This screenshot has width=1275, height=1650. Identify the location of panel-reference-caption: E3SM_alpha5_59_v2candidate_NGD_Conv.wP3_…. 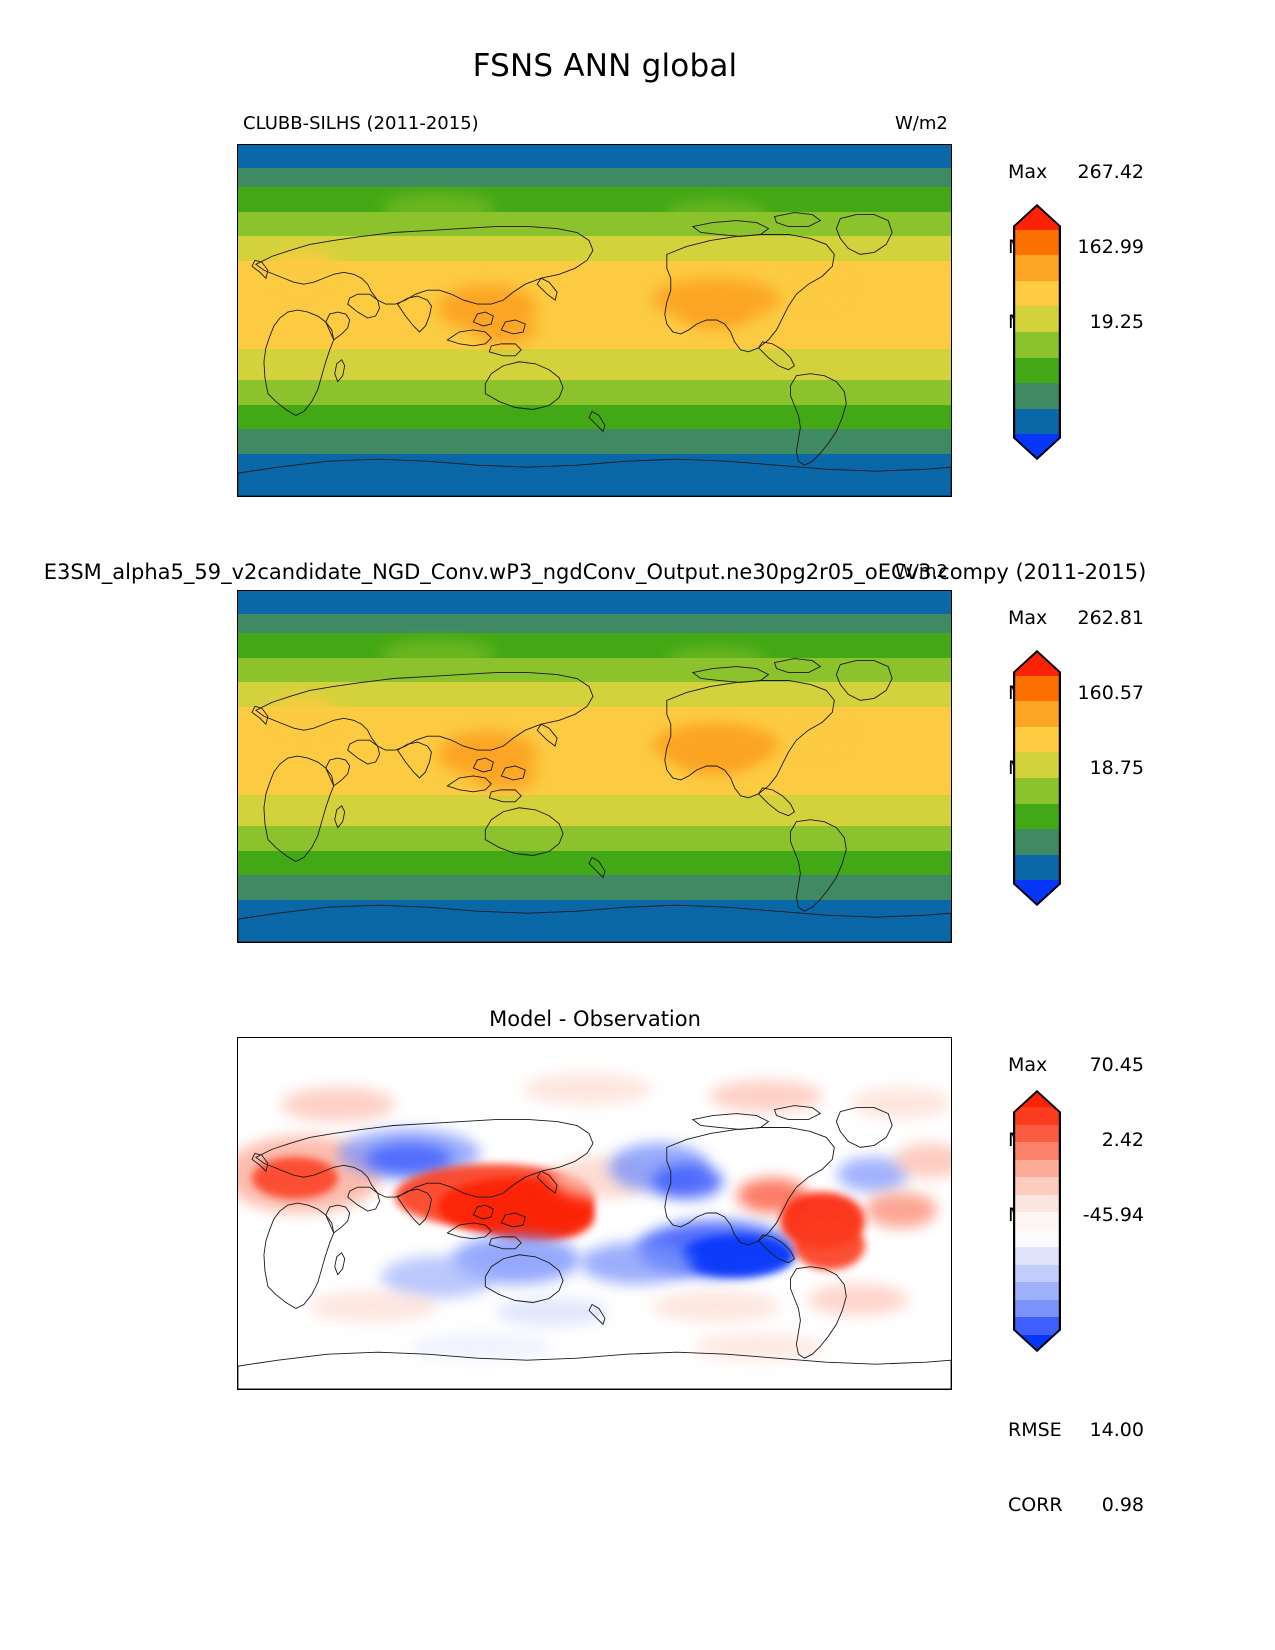
(595, 572).